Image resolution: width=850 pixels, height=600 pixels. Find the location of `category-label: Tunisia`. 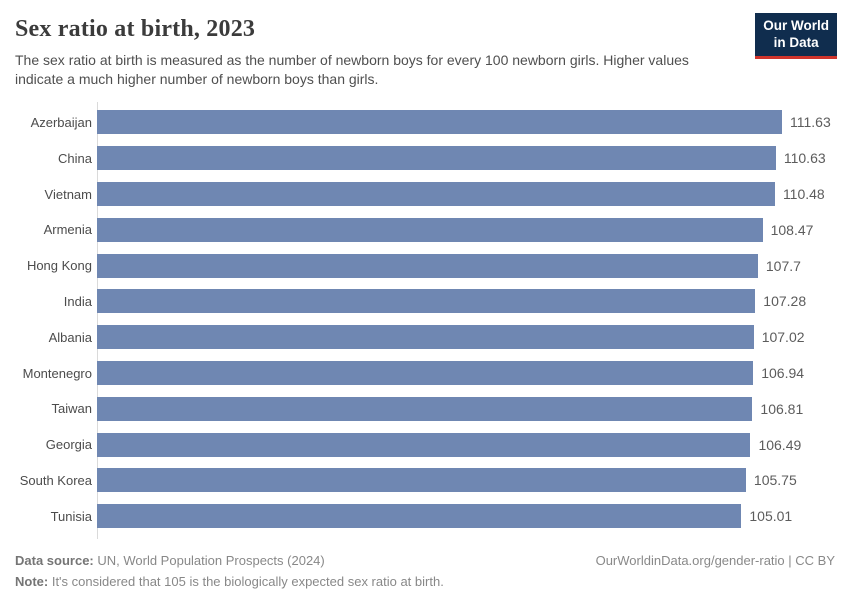

category-label: Tunisia is located at coordinates (71, 516).